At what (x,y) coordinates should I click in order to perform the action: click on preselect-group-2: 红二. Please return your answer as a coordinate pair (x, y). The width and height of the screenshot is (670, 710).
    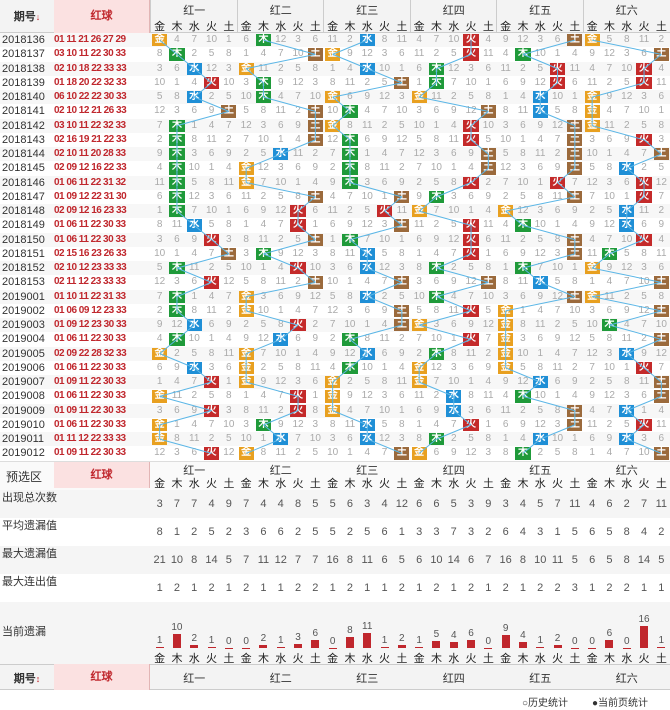
    Looking at the image, I should click on (280, 471).